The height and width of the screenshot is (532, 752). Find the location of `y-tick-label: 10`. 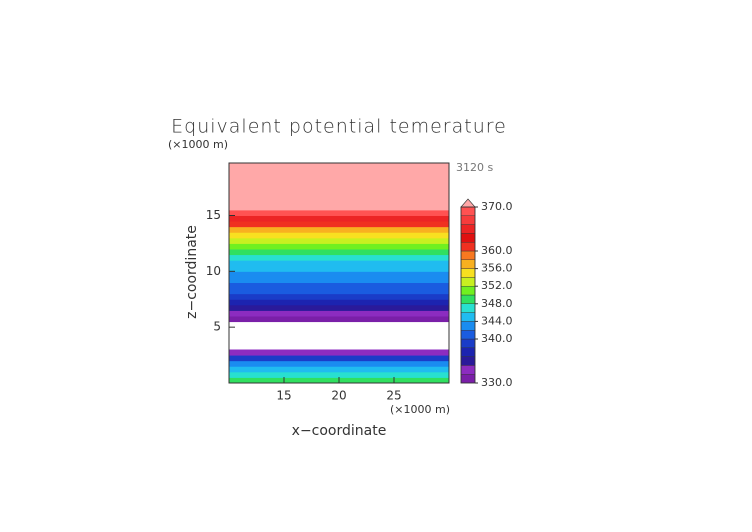

y-tick-label: 10 is located at coordinates (213, 271).